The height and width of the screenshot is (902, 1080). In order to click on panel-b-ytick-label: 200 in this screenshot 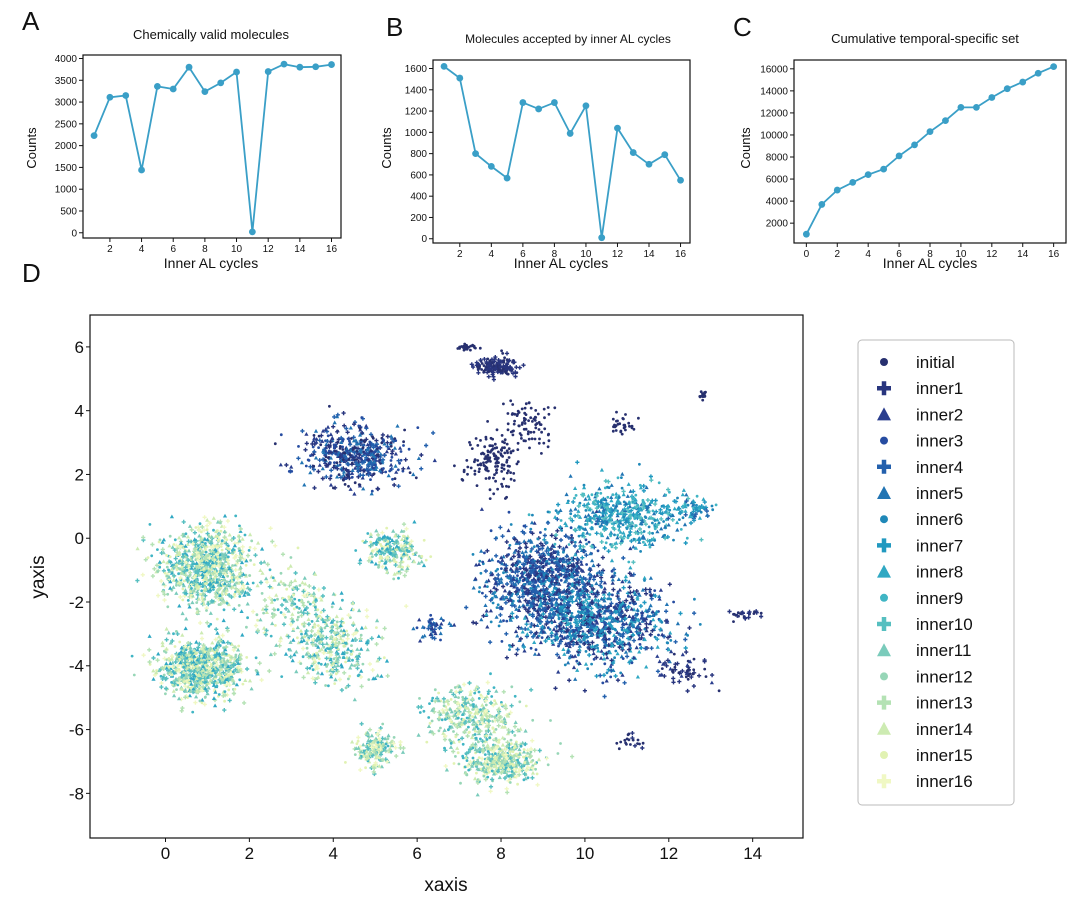, I will do `click(418, 218)`.